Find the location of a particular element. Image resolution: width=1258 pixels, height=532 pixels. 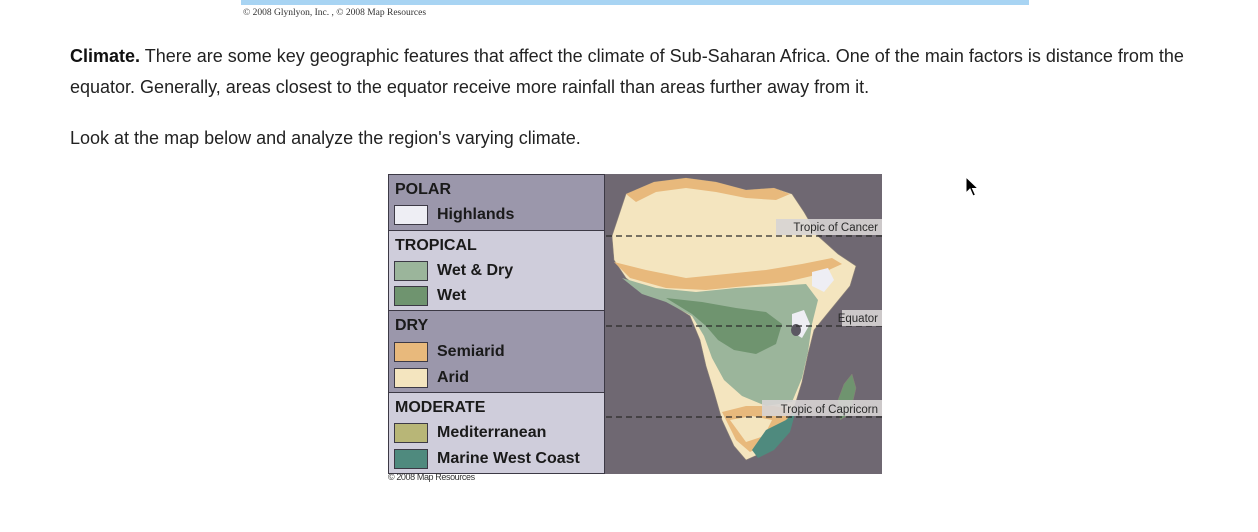

legend-item-wet-dry: Wet & Dry is located at coordinates (453, 271).